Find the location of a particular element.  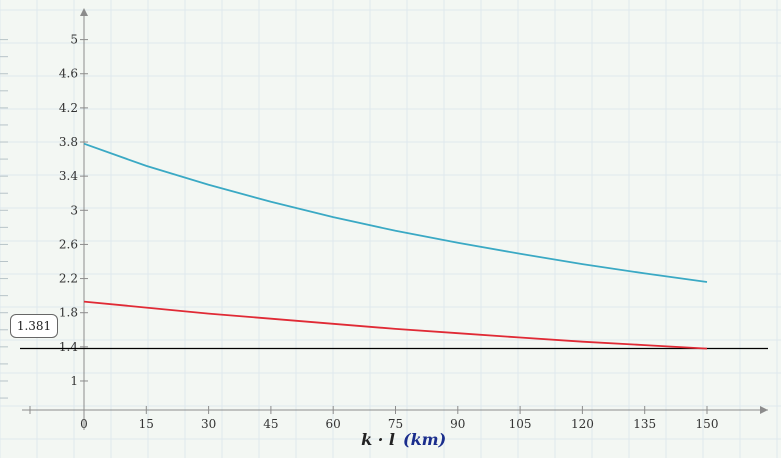

y-tick-label: 1 is located at coordinates (74, 381).